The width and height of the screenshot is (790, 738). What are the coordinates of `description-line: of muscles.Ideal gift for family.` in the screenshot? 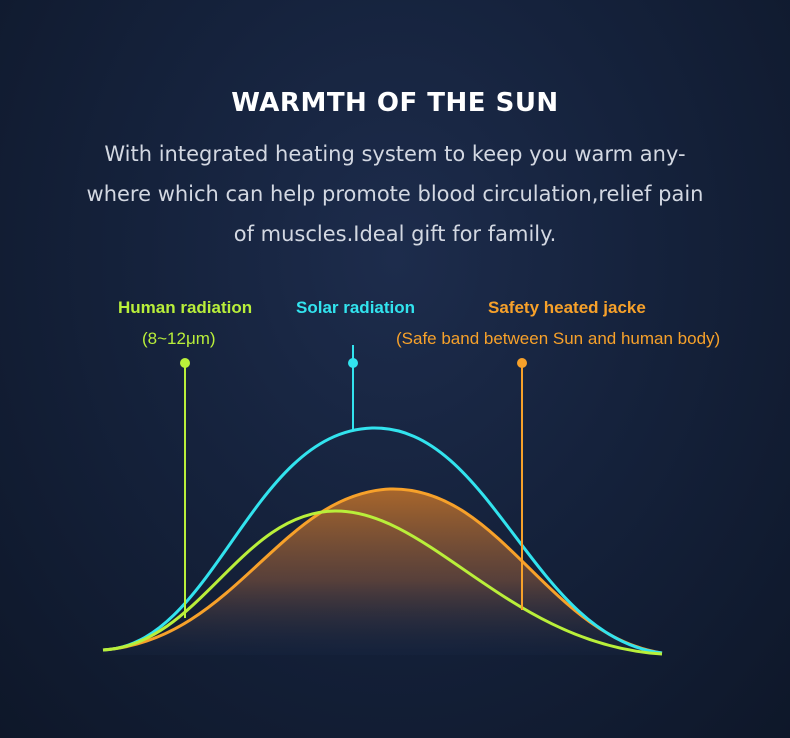 It's located at (395, 234).